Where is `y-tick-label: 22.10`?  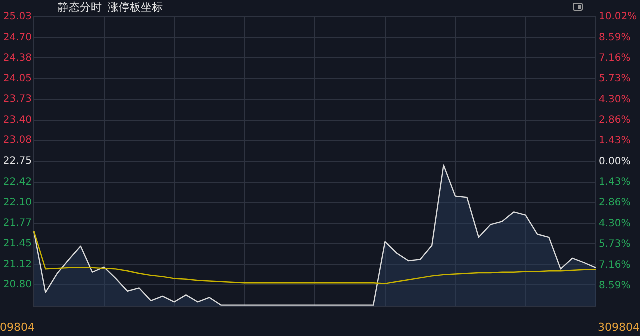 y-tick-label: 22.10 is located at coordinates (17, 202).